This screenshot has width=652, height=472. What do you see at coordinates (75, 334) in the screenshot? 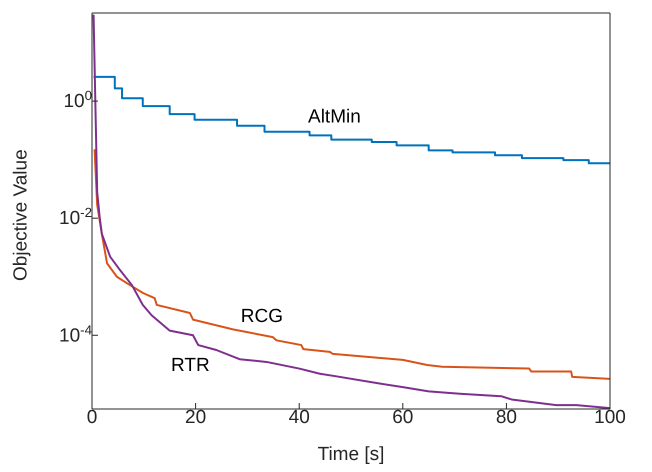
I see `y-tick-label: 10$^{-4}$` at bounding box center [75, 334].